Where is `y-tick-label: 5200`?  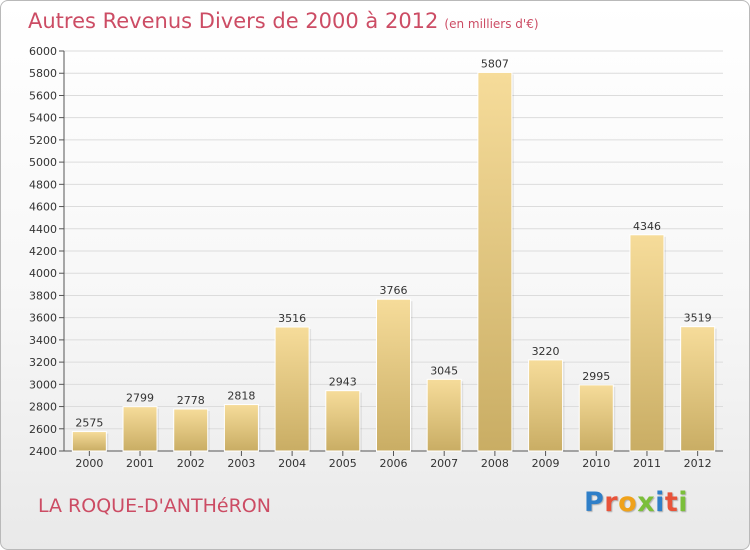 y-tick-label: 5200 is located at coordinates (43, 140).